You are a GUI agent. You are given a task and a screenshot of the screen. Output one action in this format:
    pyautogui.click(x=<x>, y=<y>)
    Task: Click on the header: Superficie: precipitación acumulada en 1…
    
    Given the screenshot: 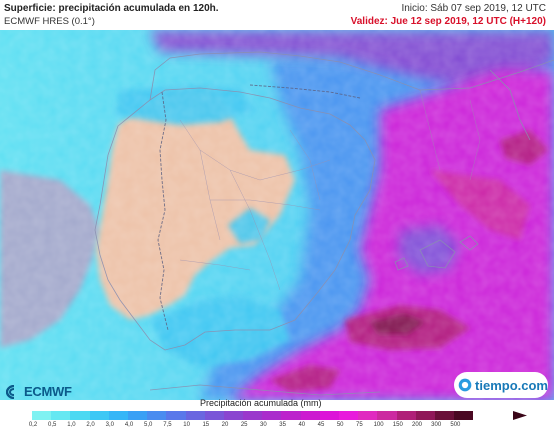 What is the action you would take?
    pyautogui.click(x=277, y=15)
    